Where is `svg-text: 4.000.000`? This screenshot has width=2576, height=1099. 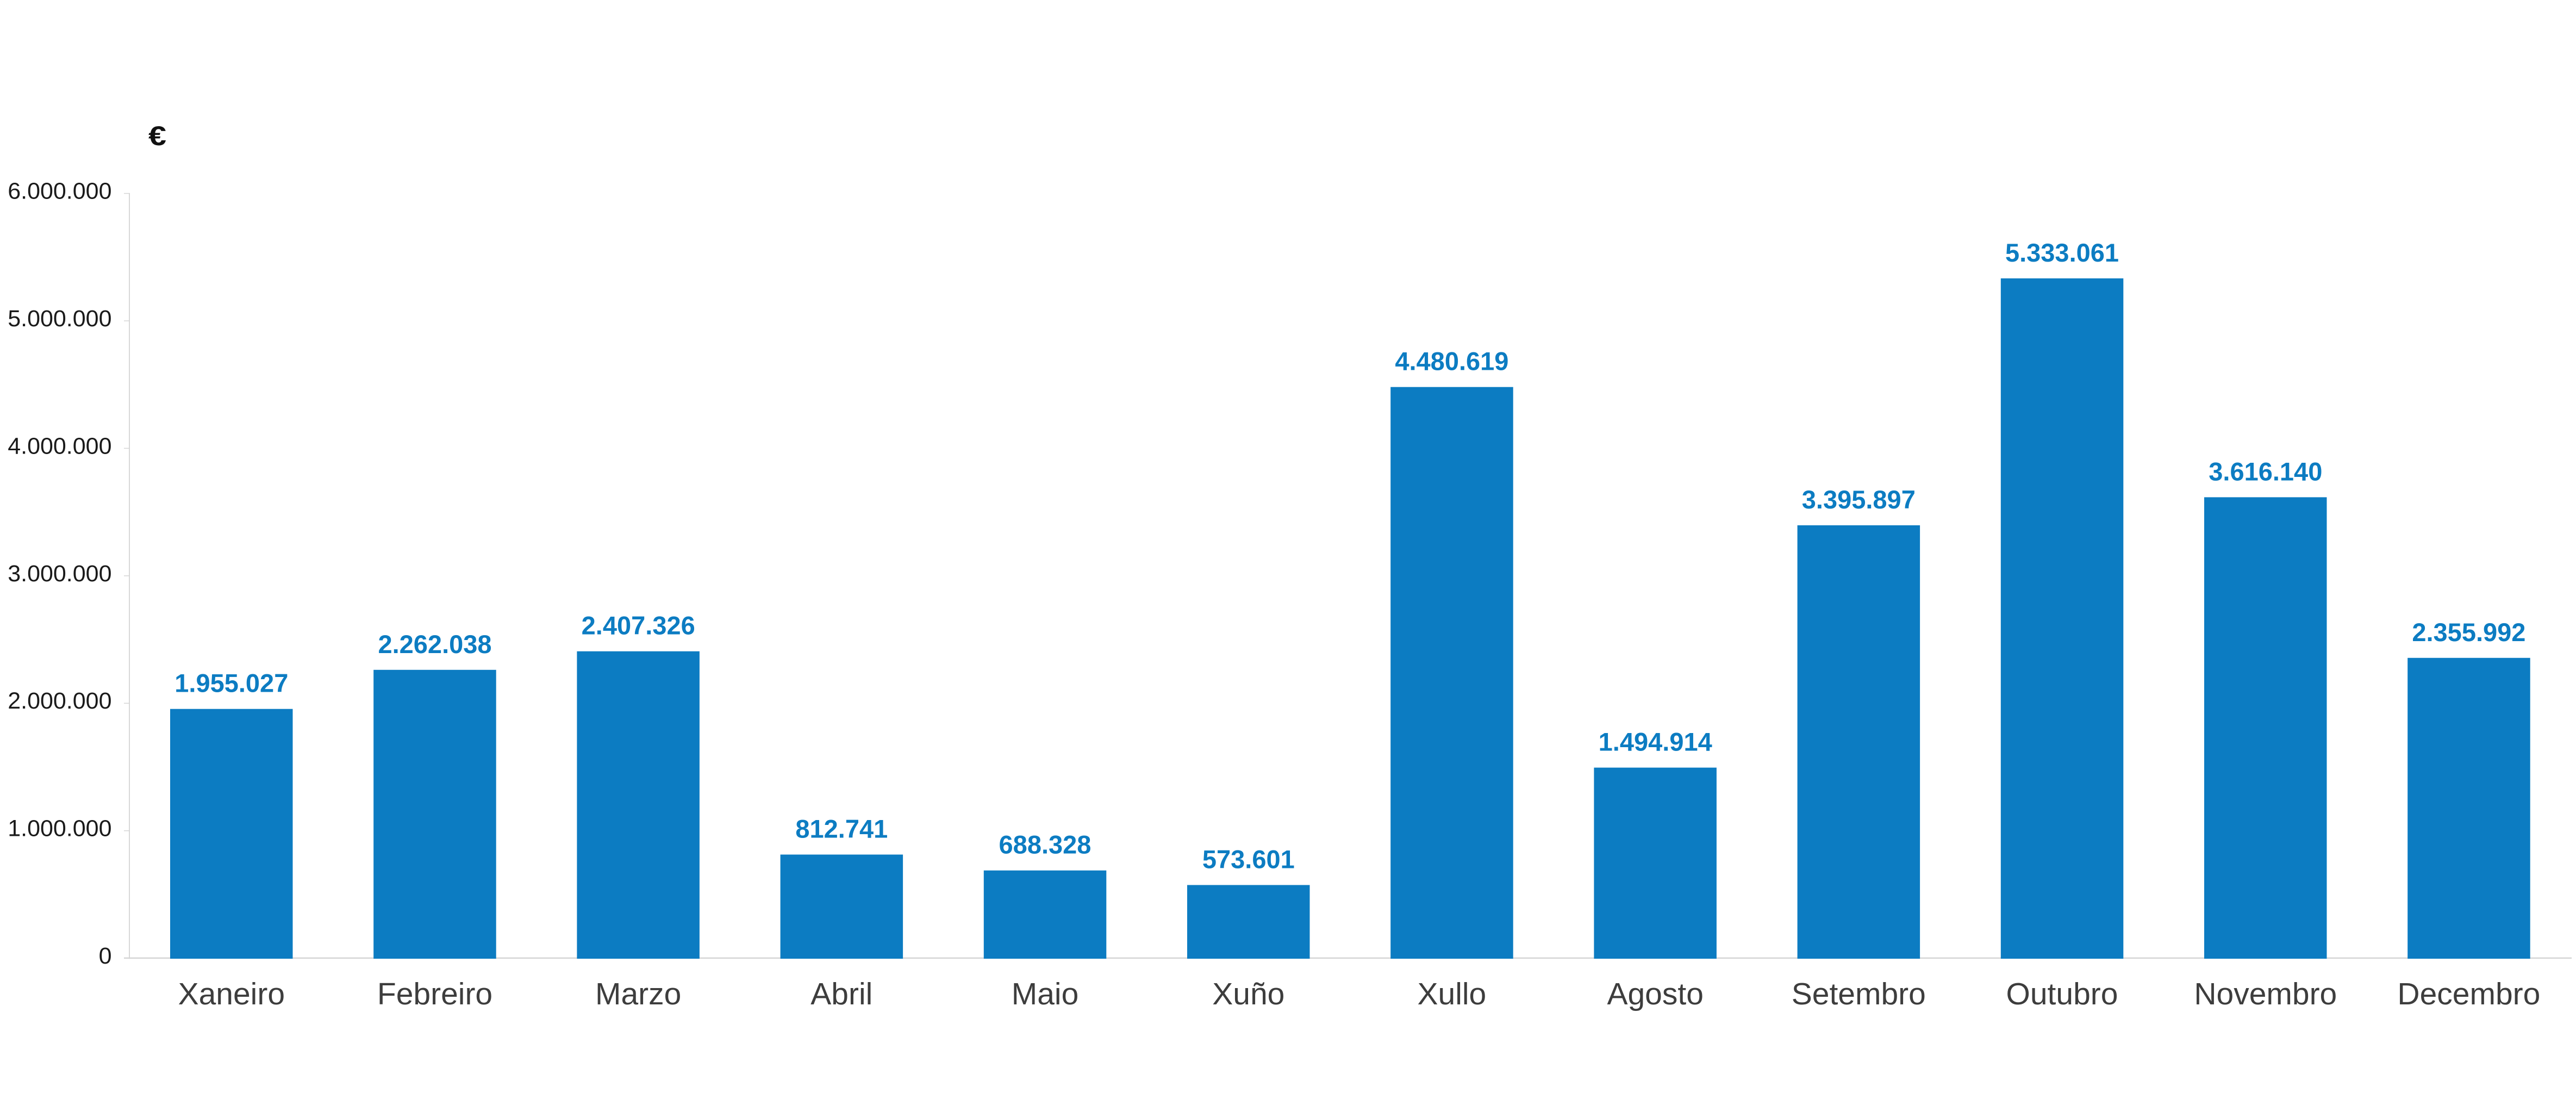 svg-text: 4.000.000 is located at coordinates (60, 446).